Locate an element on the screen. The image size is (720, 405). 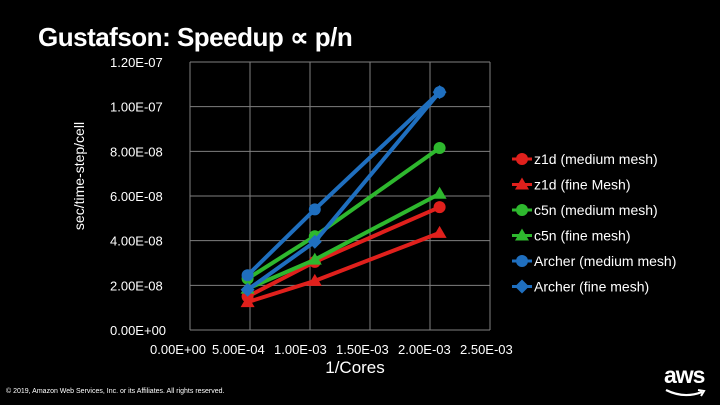
x-tick-label: 2.00E-03 is located at coordinates (424, 349).